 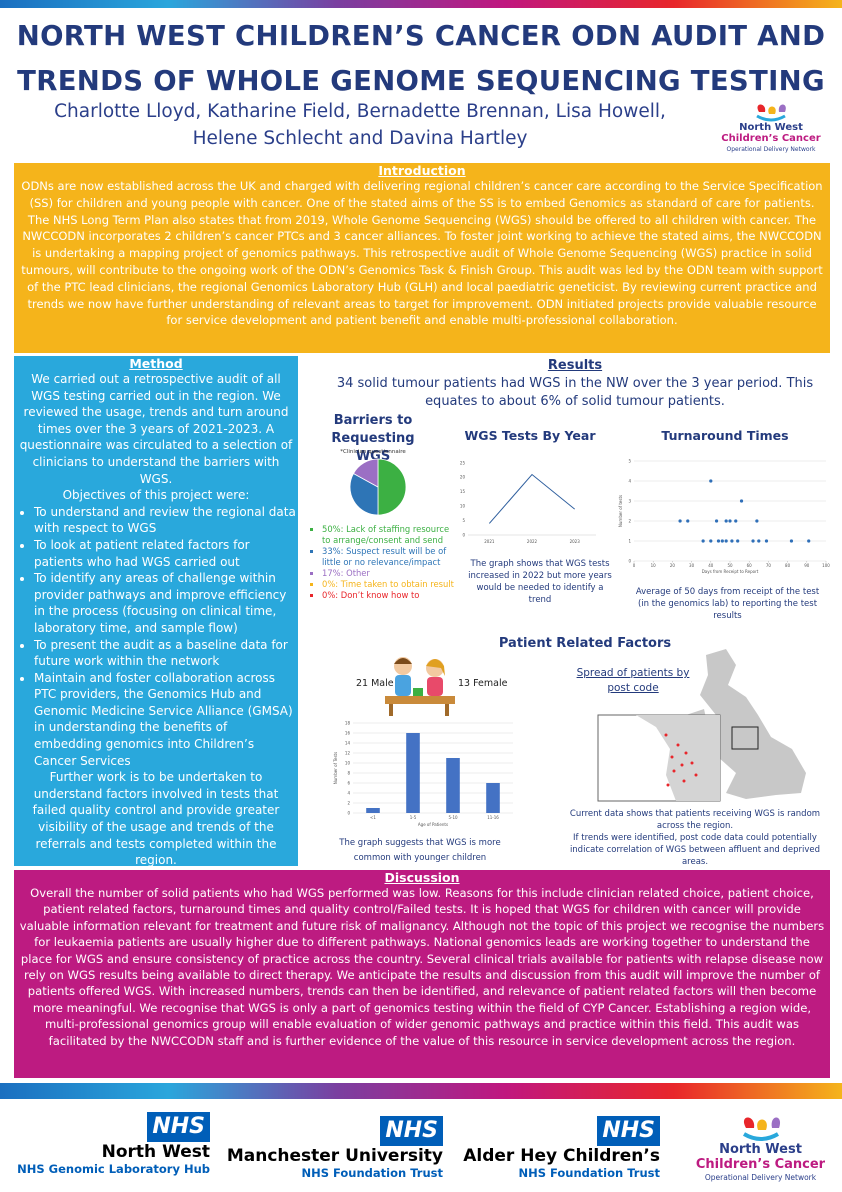 I want to click on pie-chart, so click(x=378, y=487).